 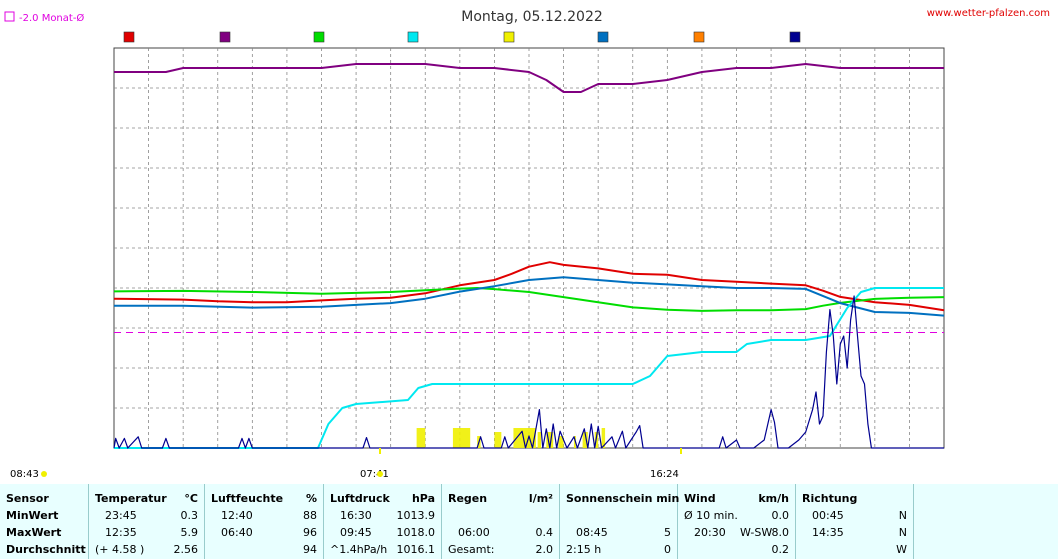 What do you see at coordinates (780, 549) in the screenshot?
I see `stats-wind-avg: 0.2` at bounding box center [780, 549].